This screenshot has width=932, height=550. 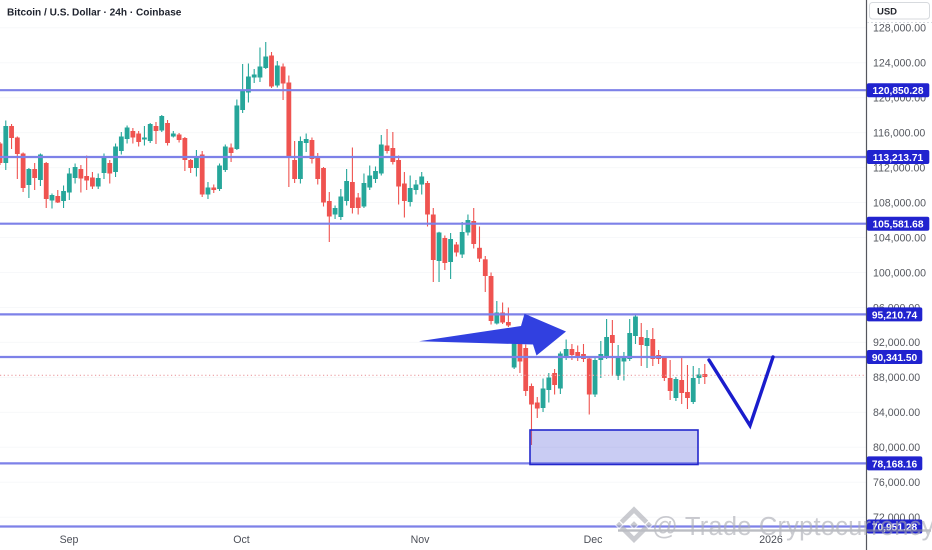 What do you see at coordinates (792, 527) in the screenshot?
I see `svg-text: @ Trade Cryptocurrency` at bounding box center [792, 527].